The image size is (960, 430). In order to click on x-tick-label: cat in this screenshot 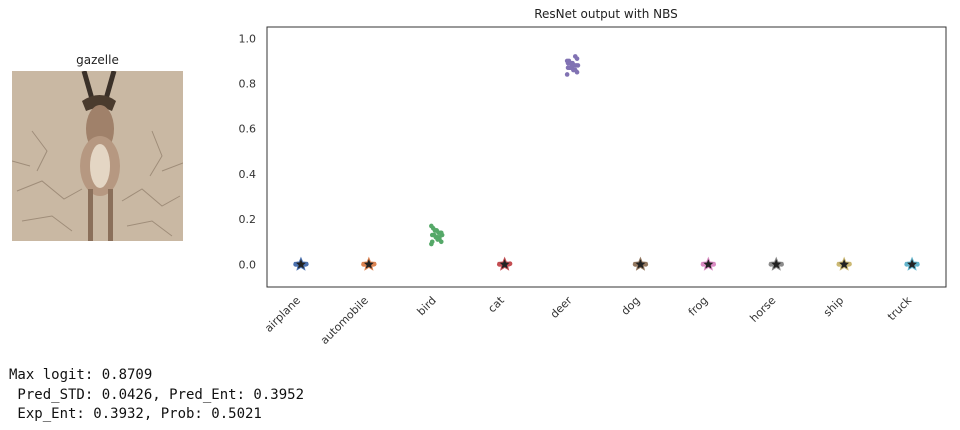, I will do `click(496, 304)`.